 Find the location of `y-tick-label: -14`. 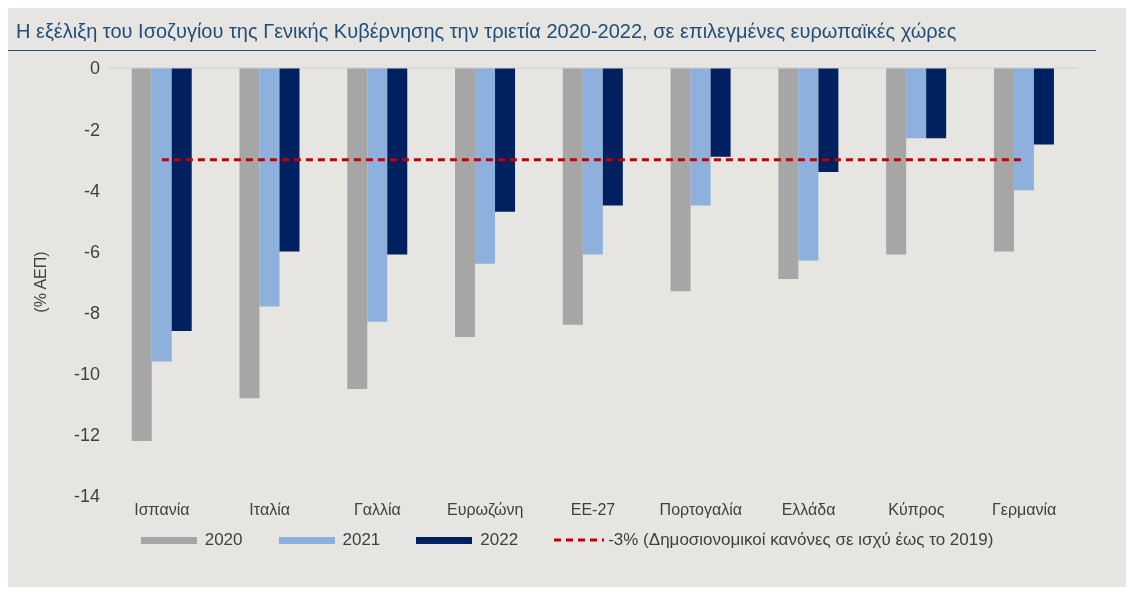

y-tick-label: -14 is located at coordinates (86, 496).